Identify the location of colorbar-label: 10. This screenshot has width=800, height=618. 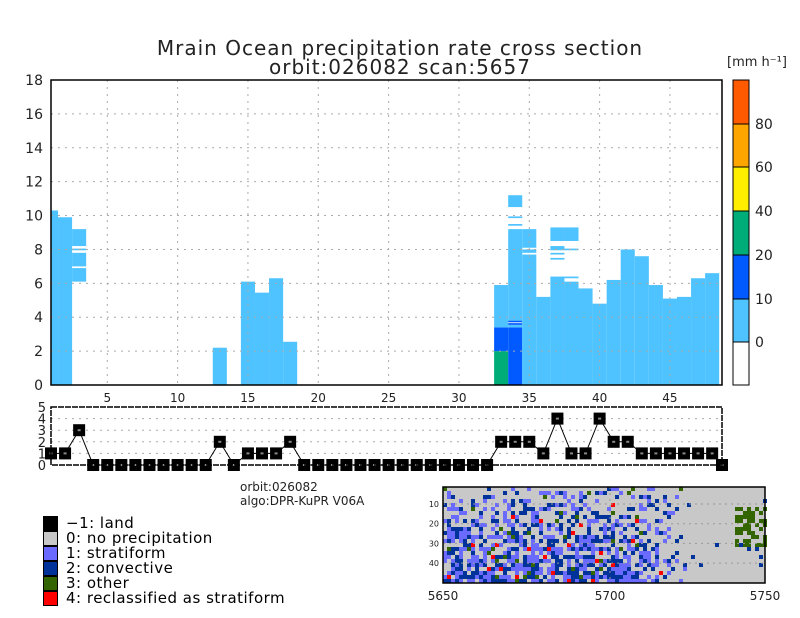
(764, 300).